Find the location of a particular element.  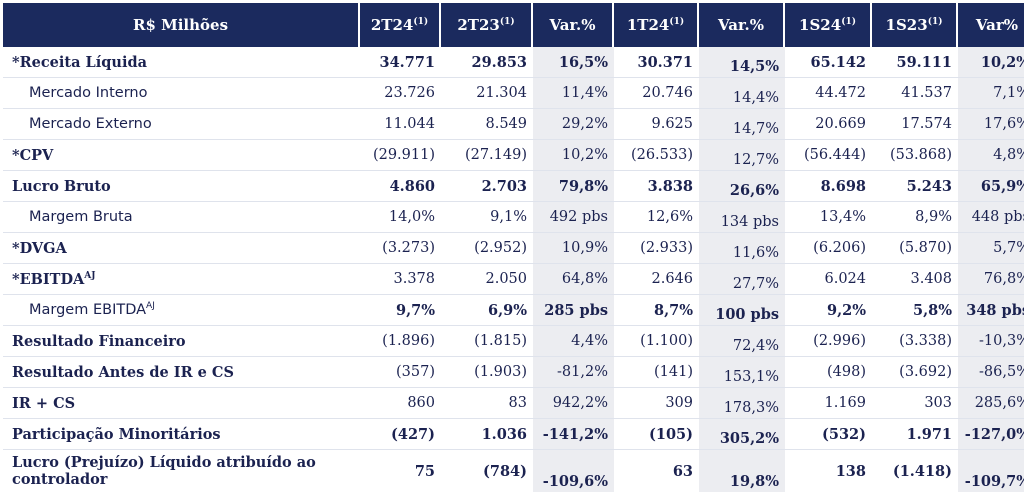

value-cell: (29.911) is located at coordinates (400, 155).